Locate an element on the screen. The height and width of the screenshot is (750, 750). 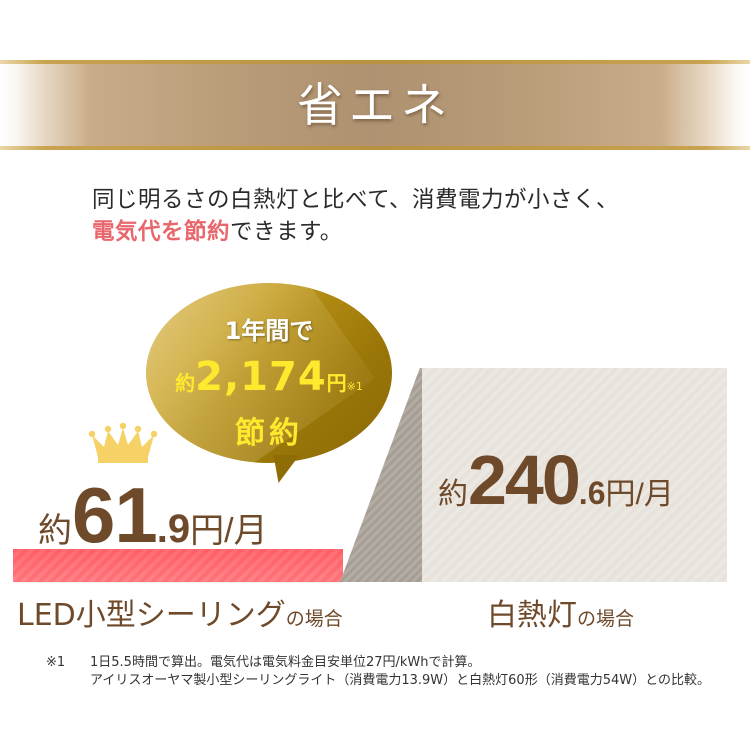
led-cost-bar-overlay is located at coordinates (178, 565).